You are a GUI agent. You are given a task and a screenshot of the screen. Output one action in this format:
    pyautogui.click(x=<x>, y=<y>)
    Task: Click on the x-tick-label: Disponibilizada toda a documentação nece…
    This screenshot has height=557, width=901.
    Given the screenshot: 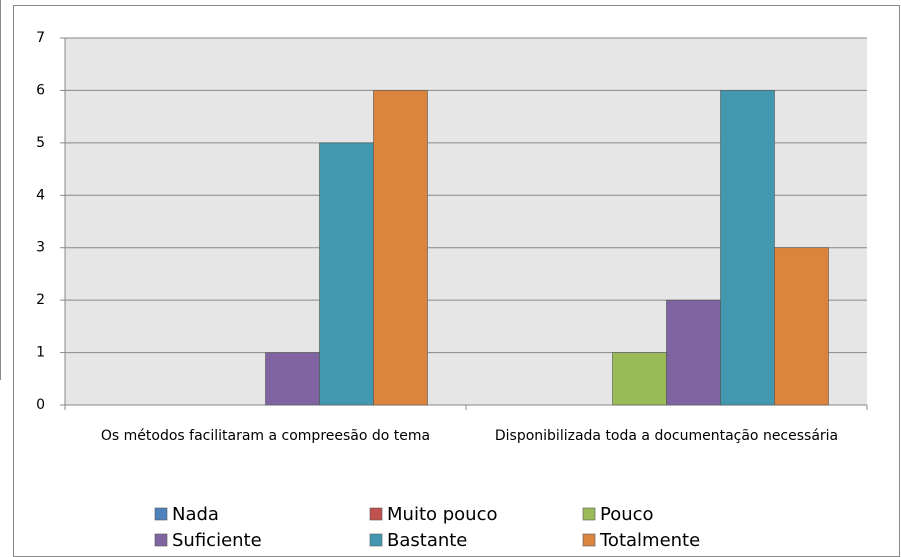 What is the action you would take?
    pyautogui.click(x=666, y=436)
    